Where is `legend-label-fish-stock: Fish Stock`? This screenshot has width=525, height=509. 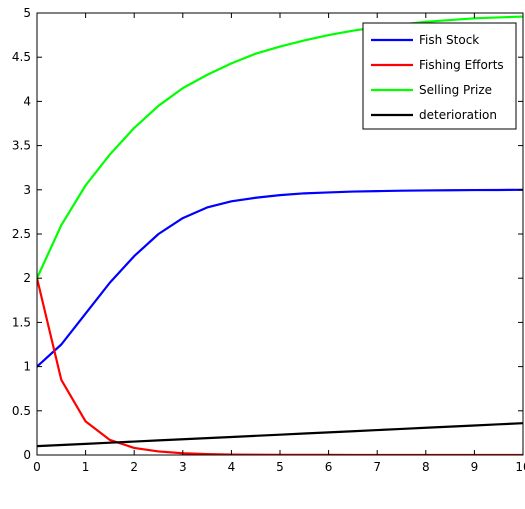
legend-label-fish-stock: Fish Stock is located at coordinates (449, 40).